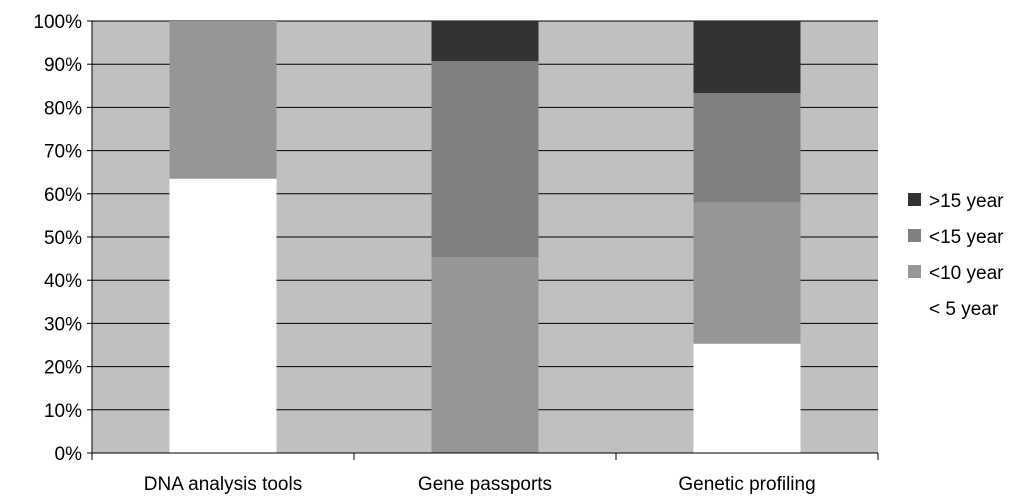 The image size is (1034, 503). I want to click on y-axis: 0% 10% 20% 30% 40% 50% 60% 70% 80% 90% 100%, so click(63, 238).